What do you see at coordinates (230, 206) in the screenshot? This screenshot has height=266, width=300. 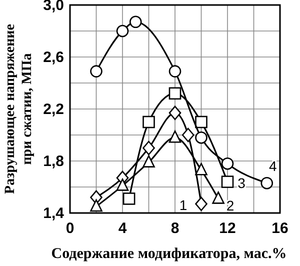 I see `series-label: 2` at bounding box center [230, 206].